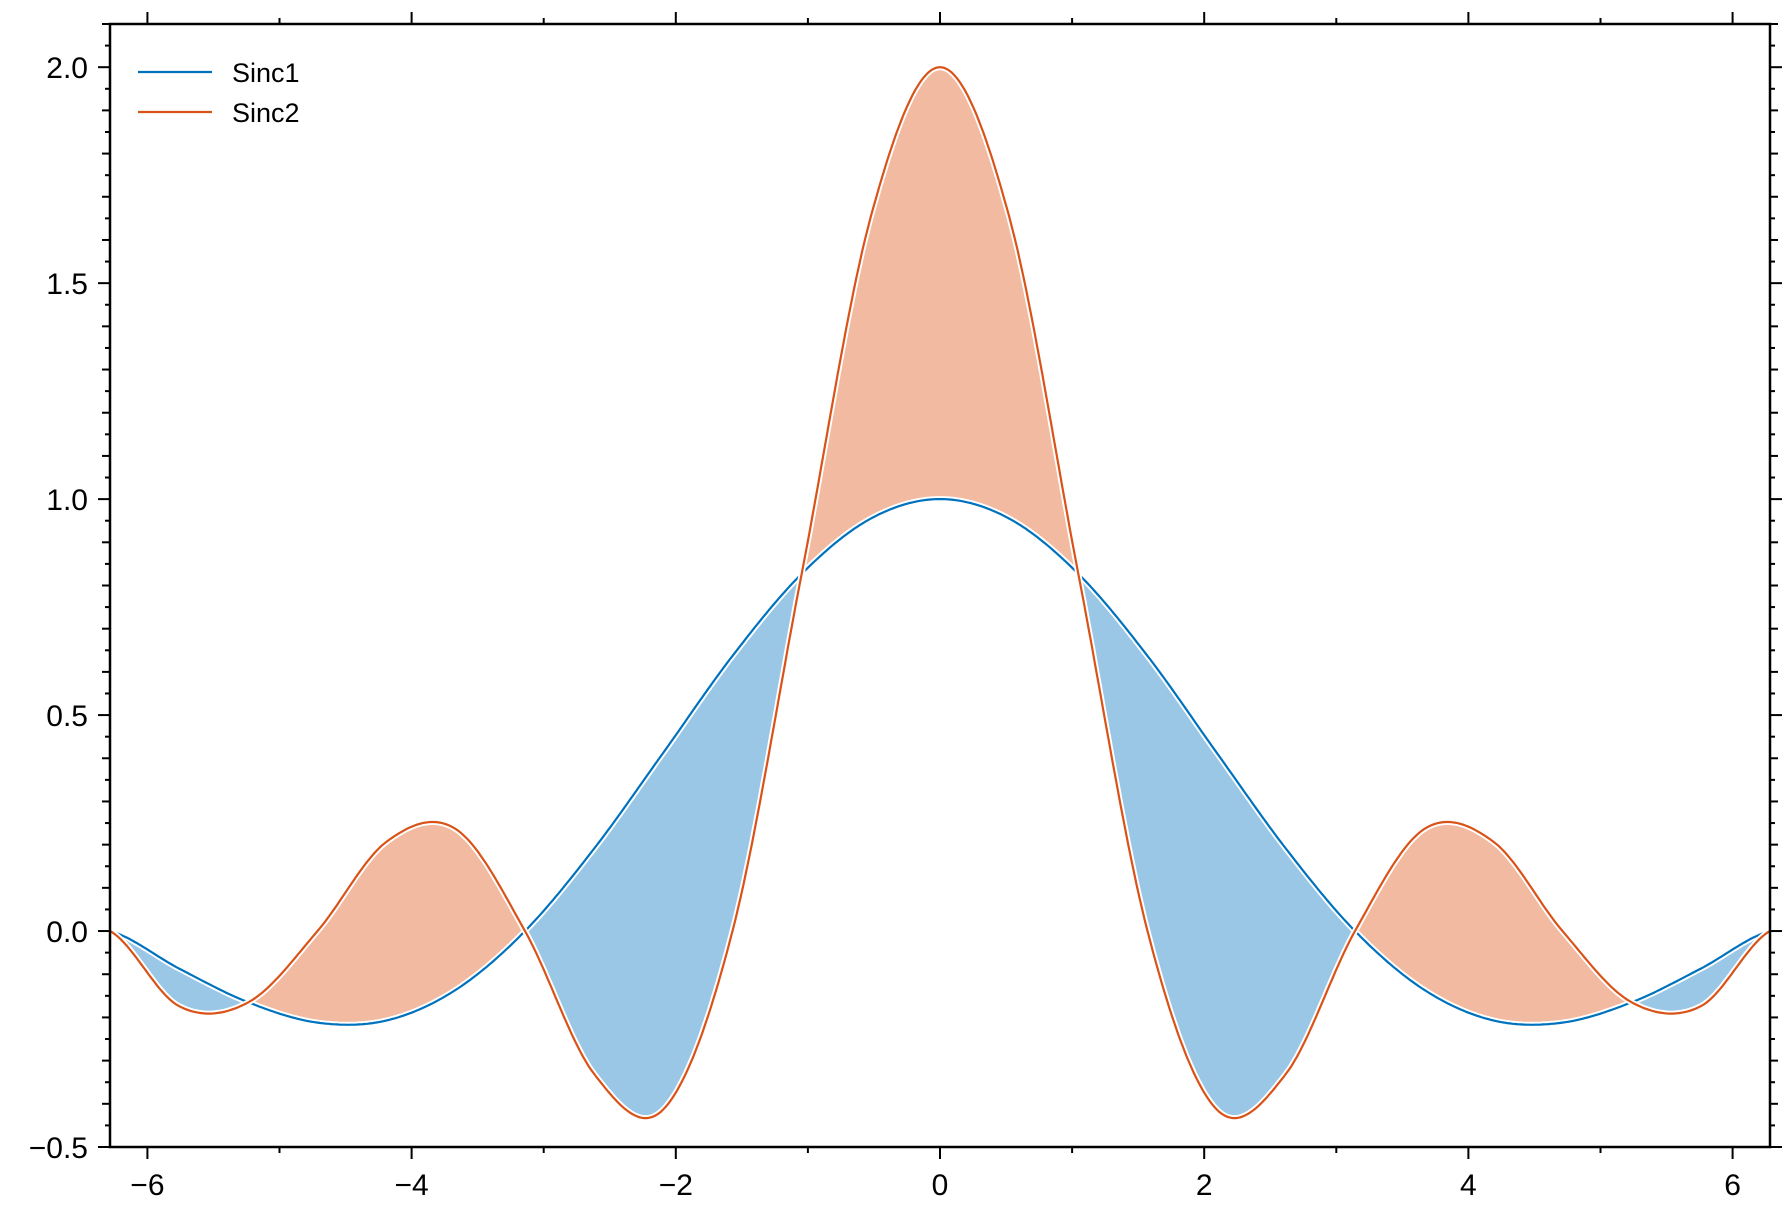 The width and height of the screenshot is (1788, 1211). I want to click on y-axis-tick-labels: −0.5 0.0 0.5 1.0 1.5 2.0, so click(58, 608).